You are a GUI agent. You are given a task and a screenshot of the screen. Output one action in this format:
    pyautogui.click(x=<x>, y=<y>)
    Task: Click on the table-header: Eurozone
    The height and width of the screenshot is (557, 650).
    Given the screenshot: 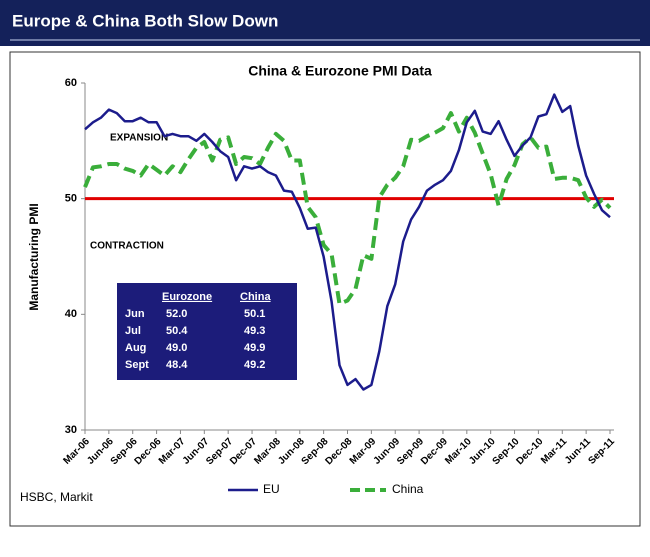 What is the action you would take?
    pyautogui.click(x=187, y=297)
    